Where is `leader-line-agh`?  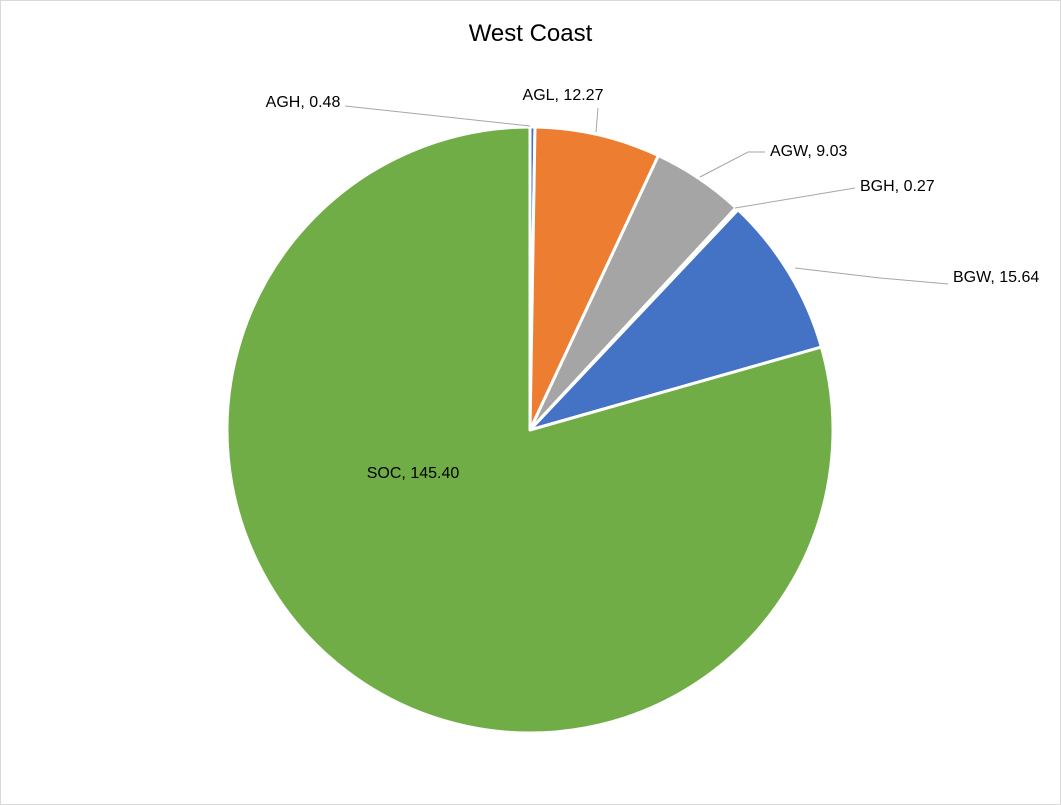 leader-line-agh is located at coordinates (437, 116).